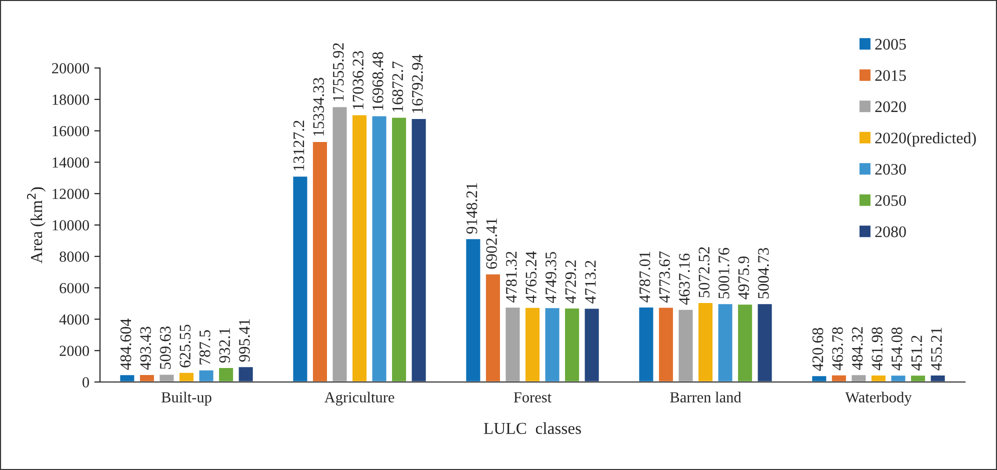  What do you see at coordinates (70, 68) in the screenshot?
I see `y-tick-label: 20000` at bounding box center [70, 68].